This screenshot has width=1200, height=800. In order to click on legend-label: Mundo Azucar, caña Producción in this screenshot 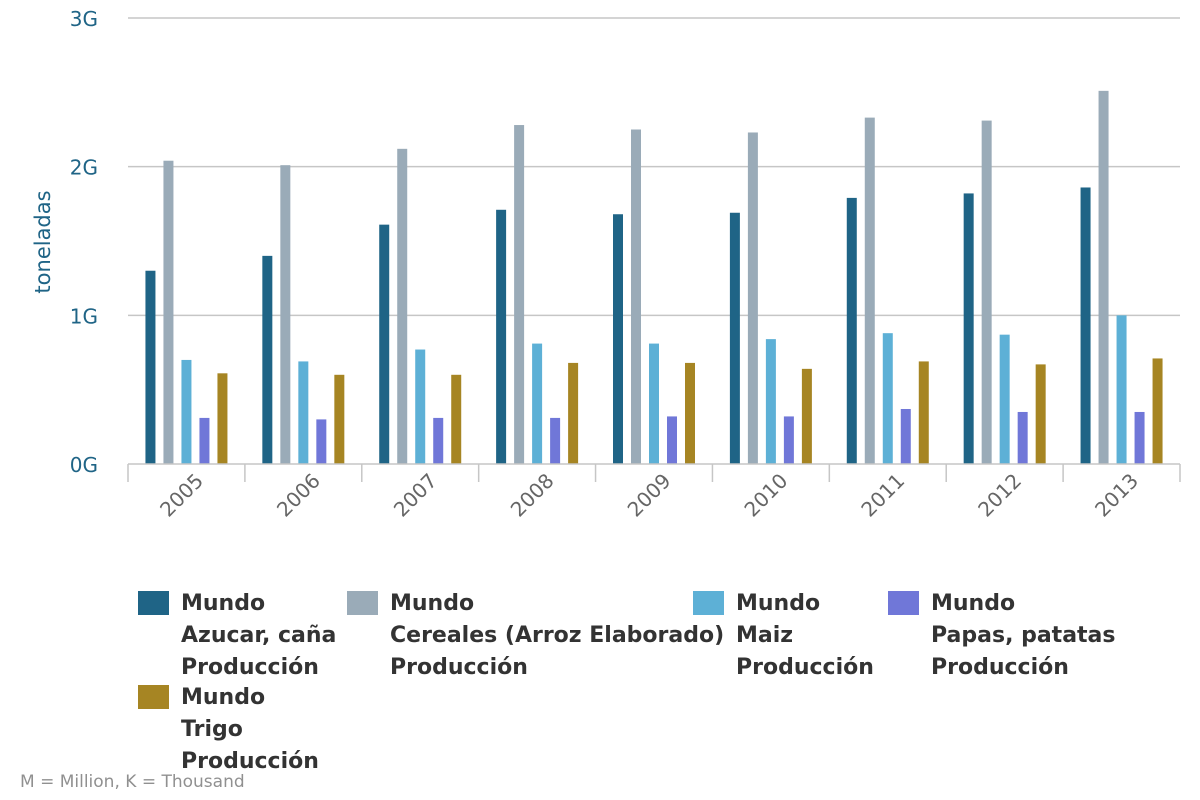, I will do `click(259, 635)`.